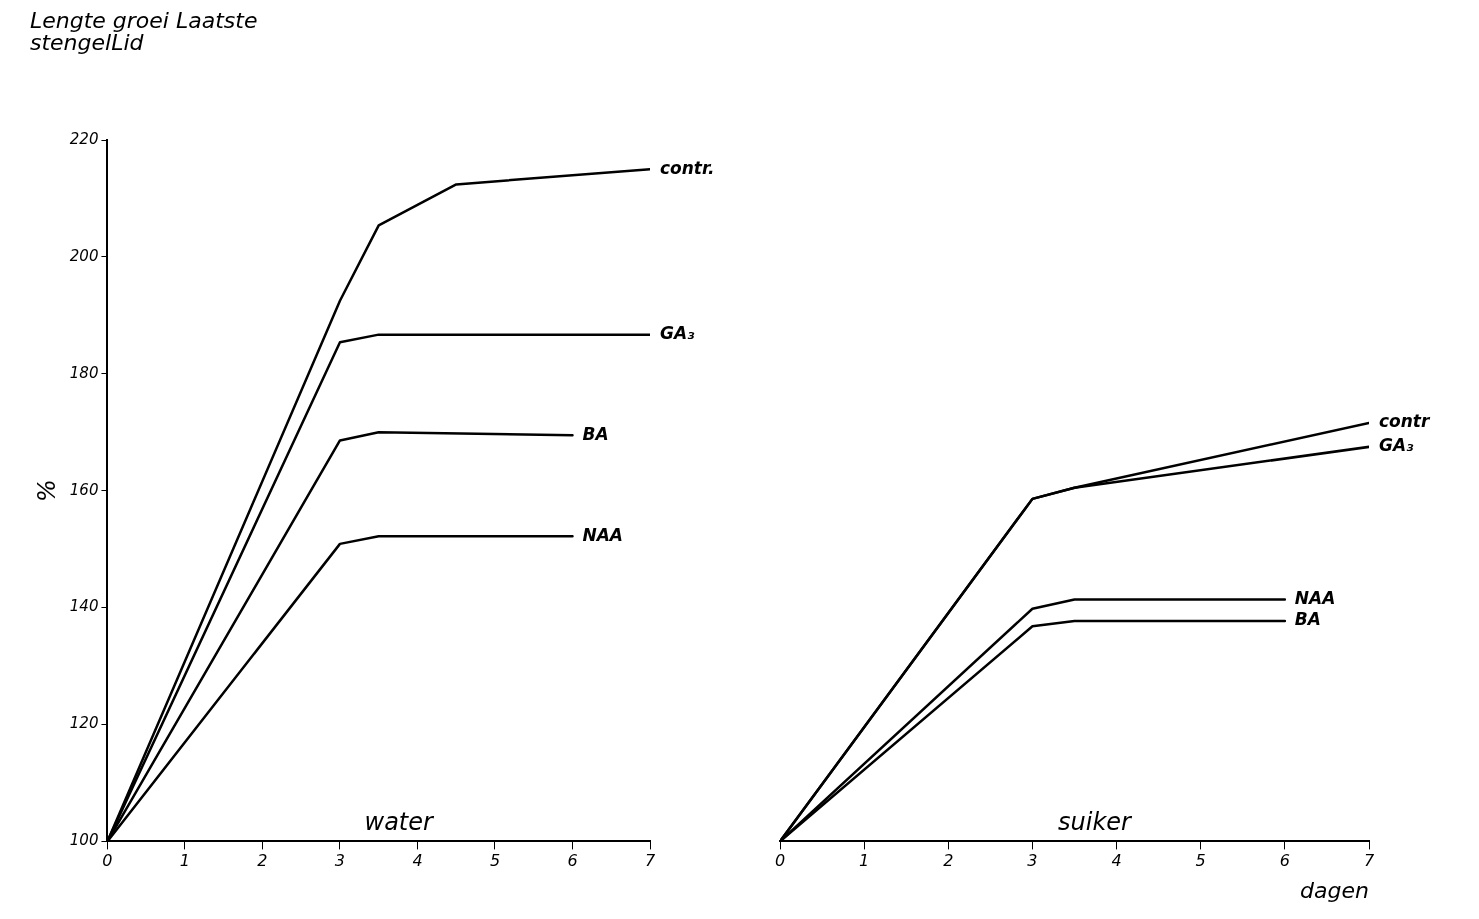 The image size is (1479, 919). I want to click on y-tick-label: 200, so click(84, 255).